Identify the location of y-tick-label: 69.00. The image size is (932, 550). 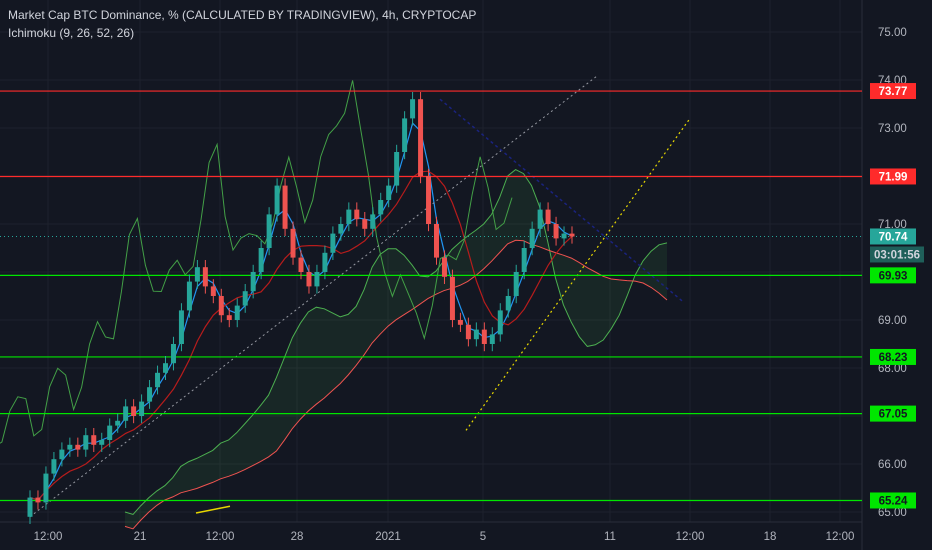
(892, 321).